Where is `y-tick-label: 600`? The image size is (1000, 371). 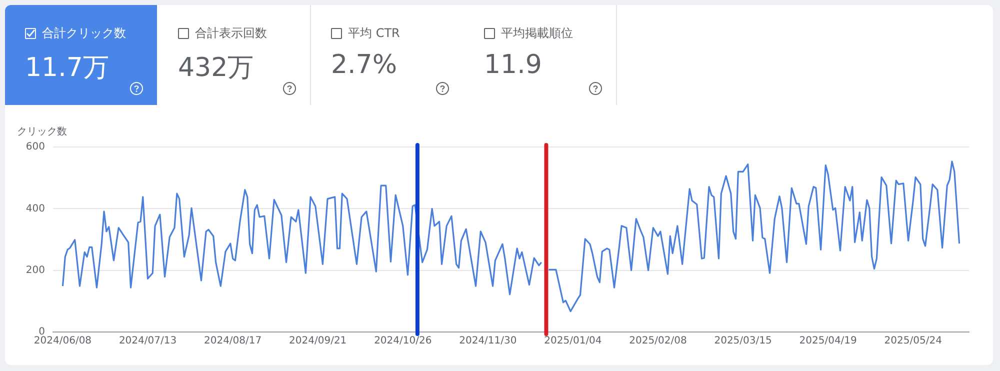
y-tick-label: 600 is located at coordinates (35, 147).